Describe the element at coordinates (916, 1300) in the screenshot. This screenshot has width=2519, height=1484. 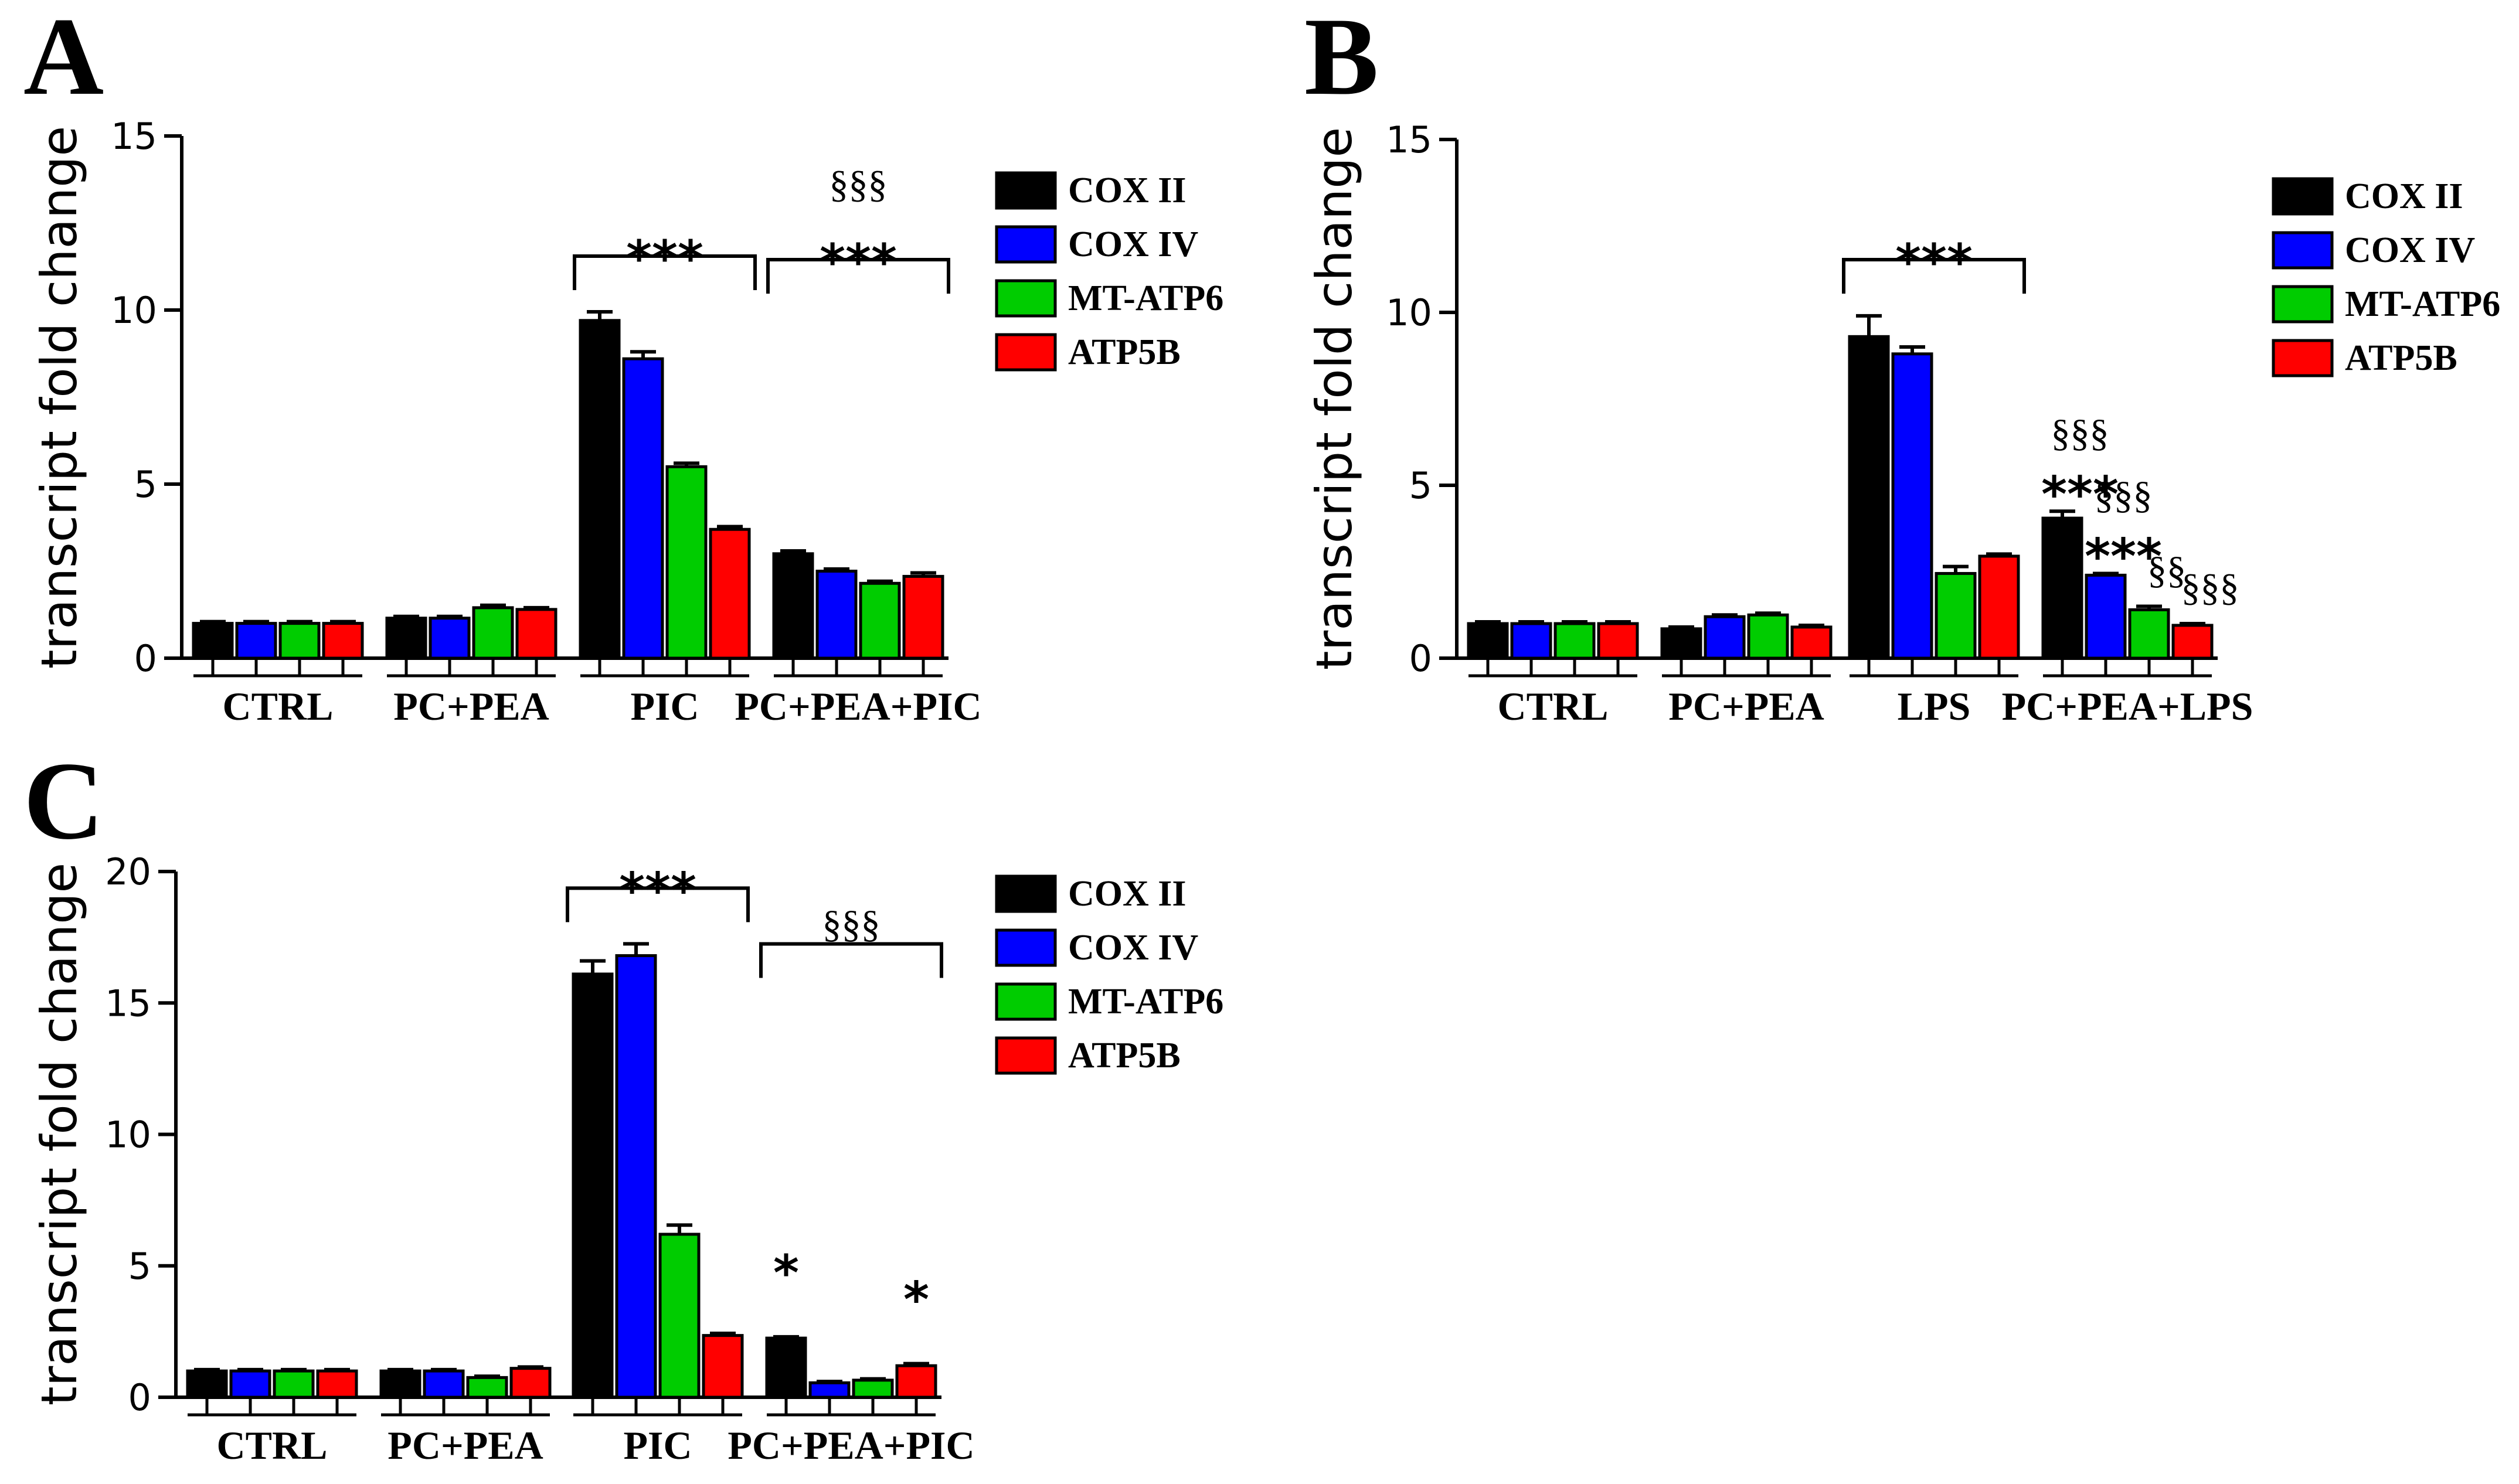
I see `significance-mark: *` at that location.